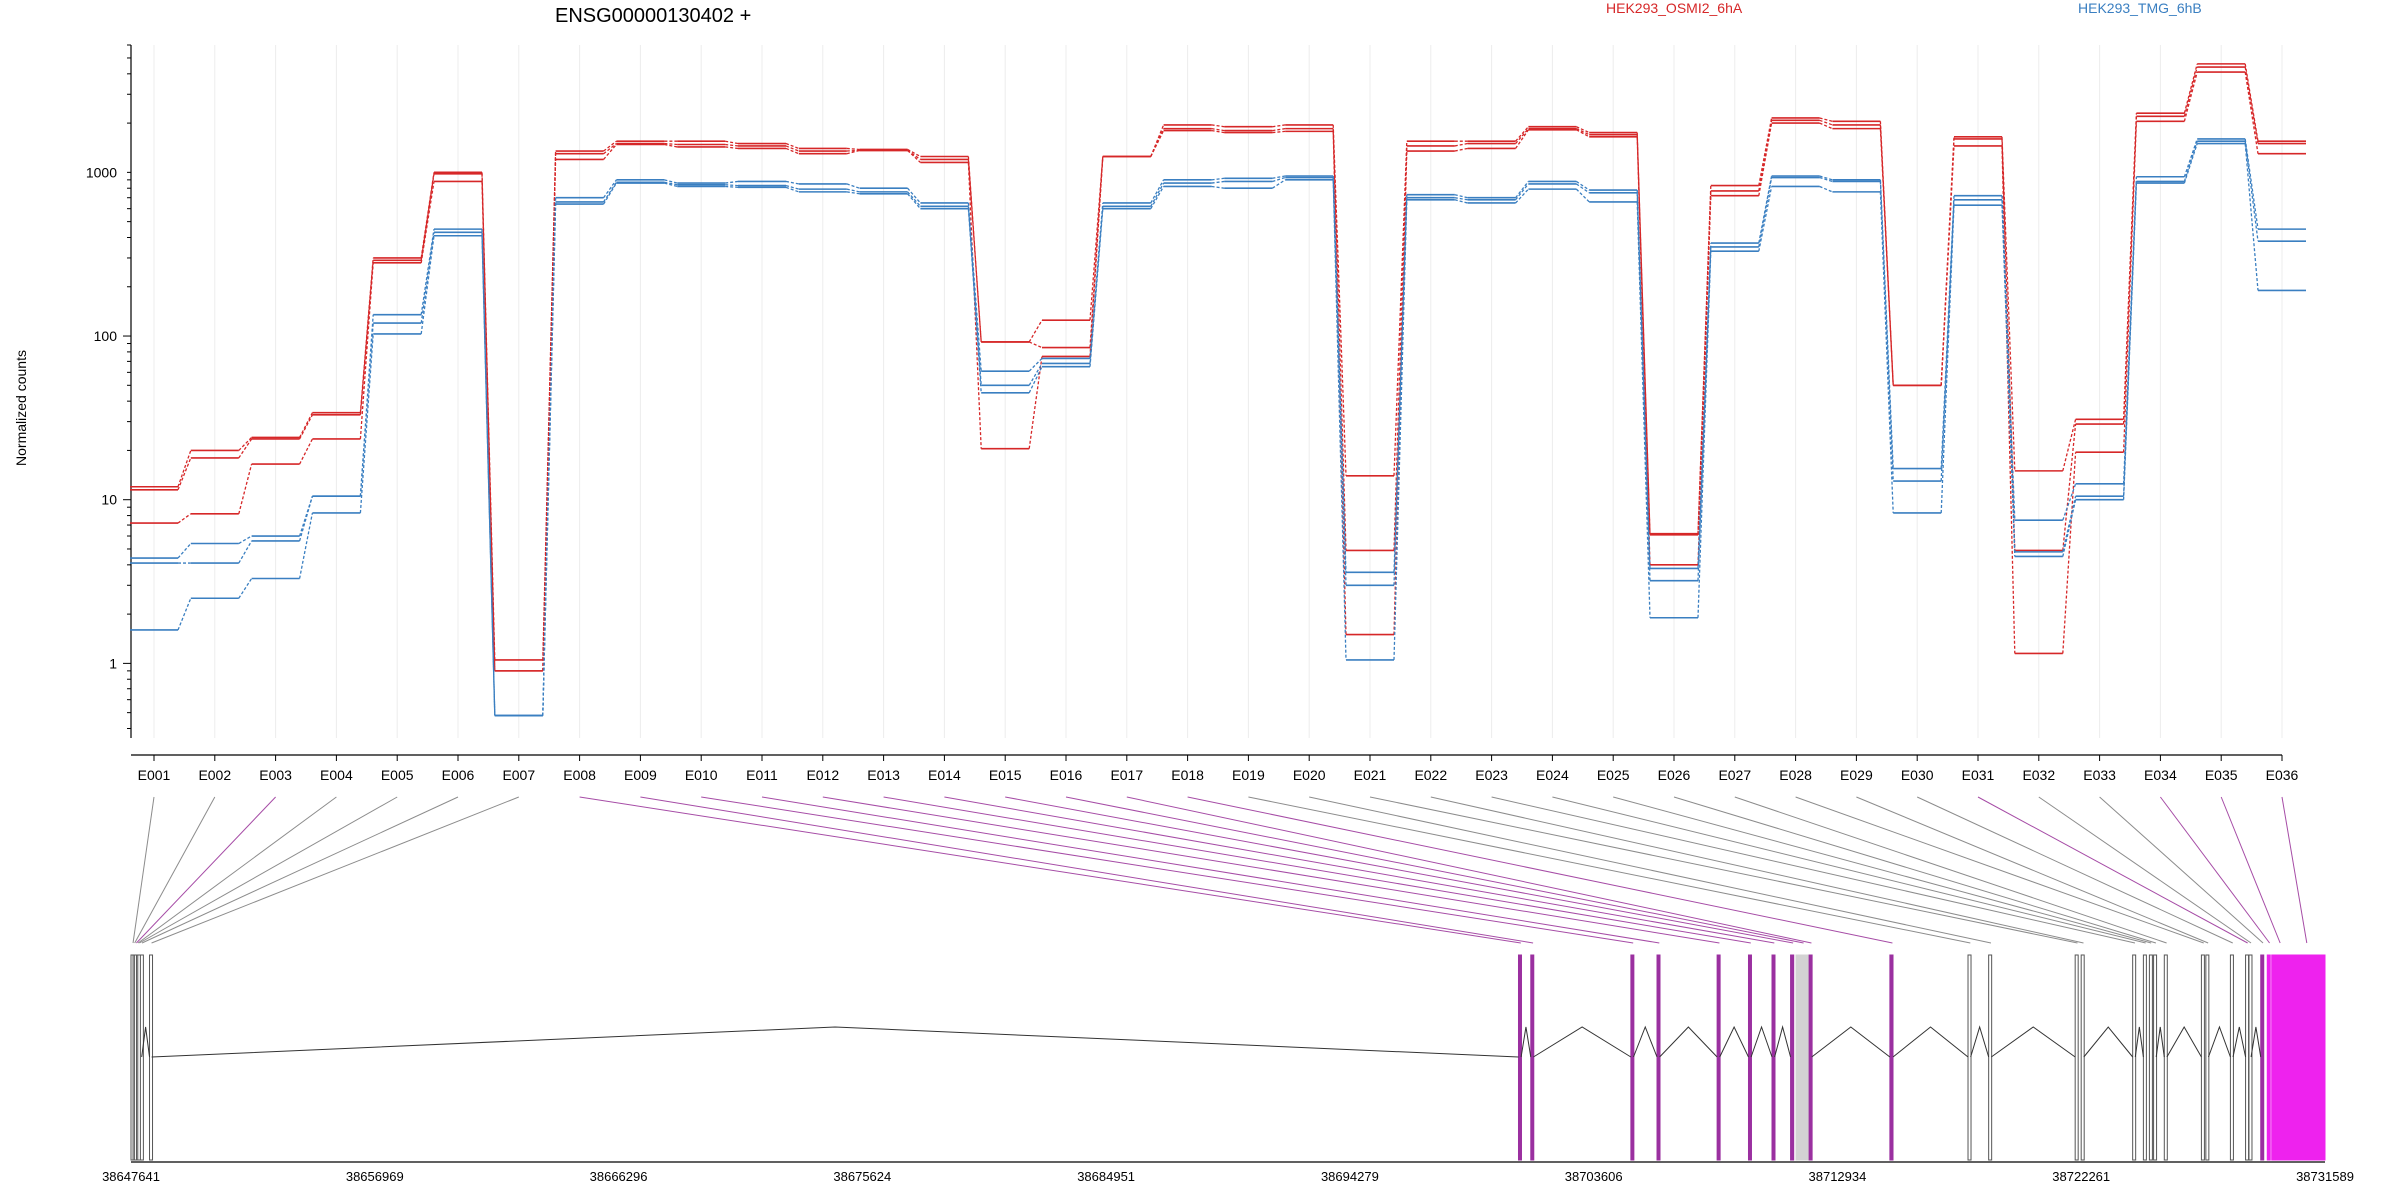  What do you see at coordinates (336, 775) in the screenshot?
I see `x-tick-label: E004` at bounding box center [336, 775].